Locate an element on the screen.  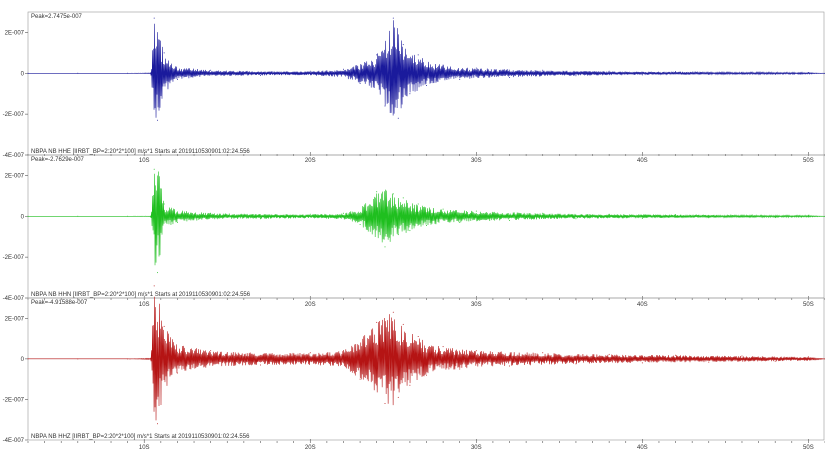
peak-label: Peak=-4.91588e-007 is located at coordinates (59, 303).